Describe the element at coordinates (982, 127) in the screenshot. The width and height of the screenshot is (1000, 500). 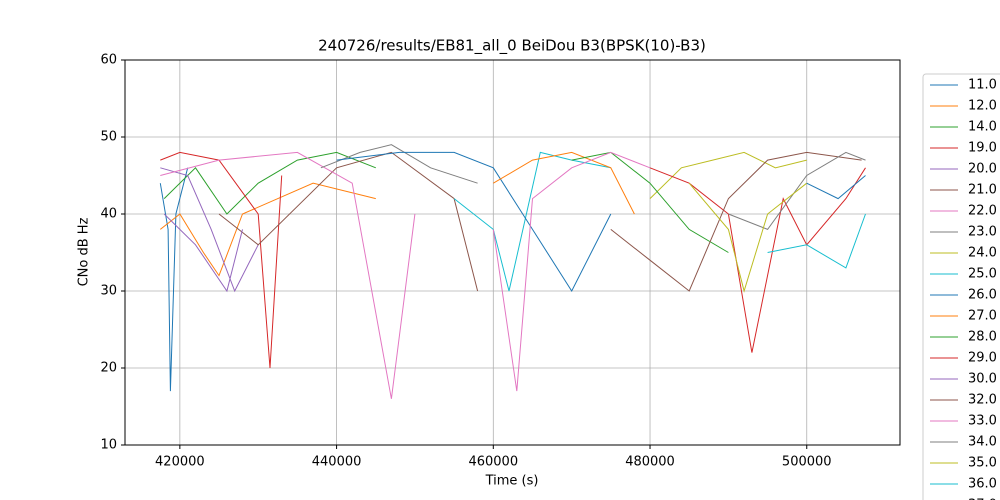
I see `legend-label: 14.0` at that location.